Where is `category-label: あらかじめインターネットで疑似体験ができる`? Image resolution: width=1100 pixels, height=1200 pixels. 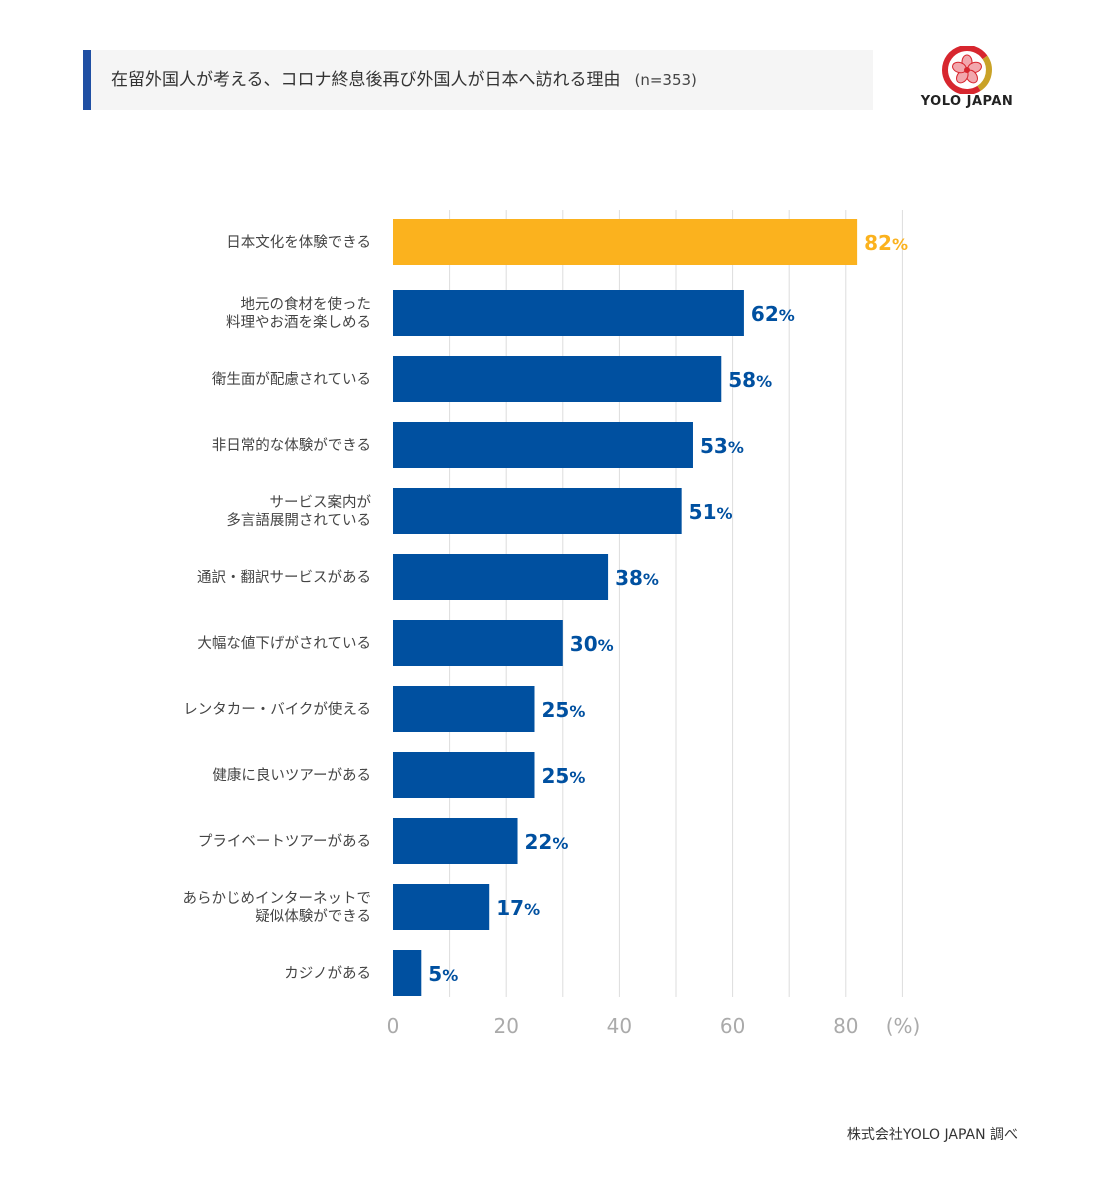
category-label: あらかじめインターネットで疑似体験ができる is located at coordinates (277, 907).